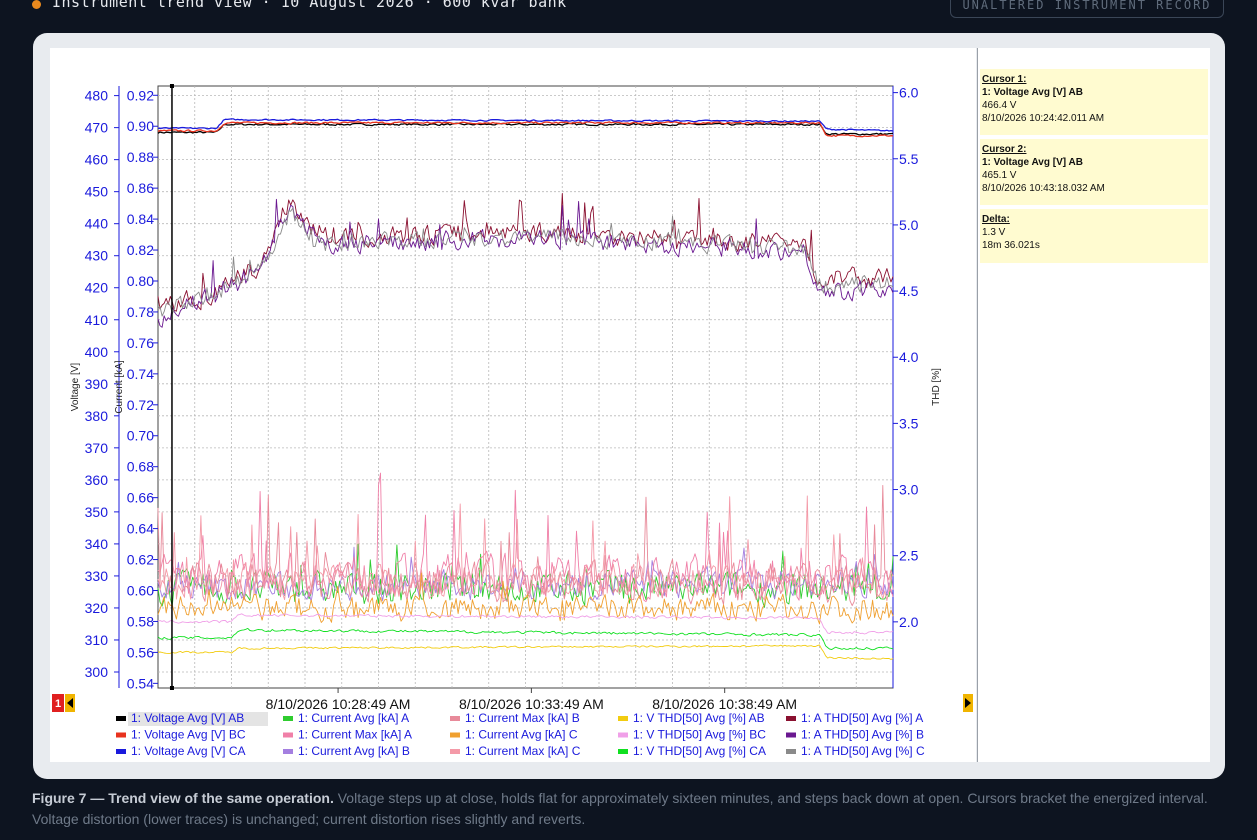  What do you see at coordinates (188, 751) in the screenshot?
I see `legend-label: 1: Voltage Avg [V] CA` at bounding box center [188, 751].